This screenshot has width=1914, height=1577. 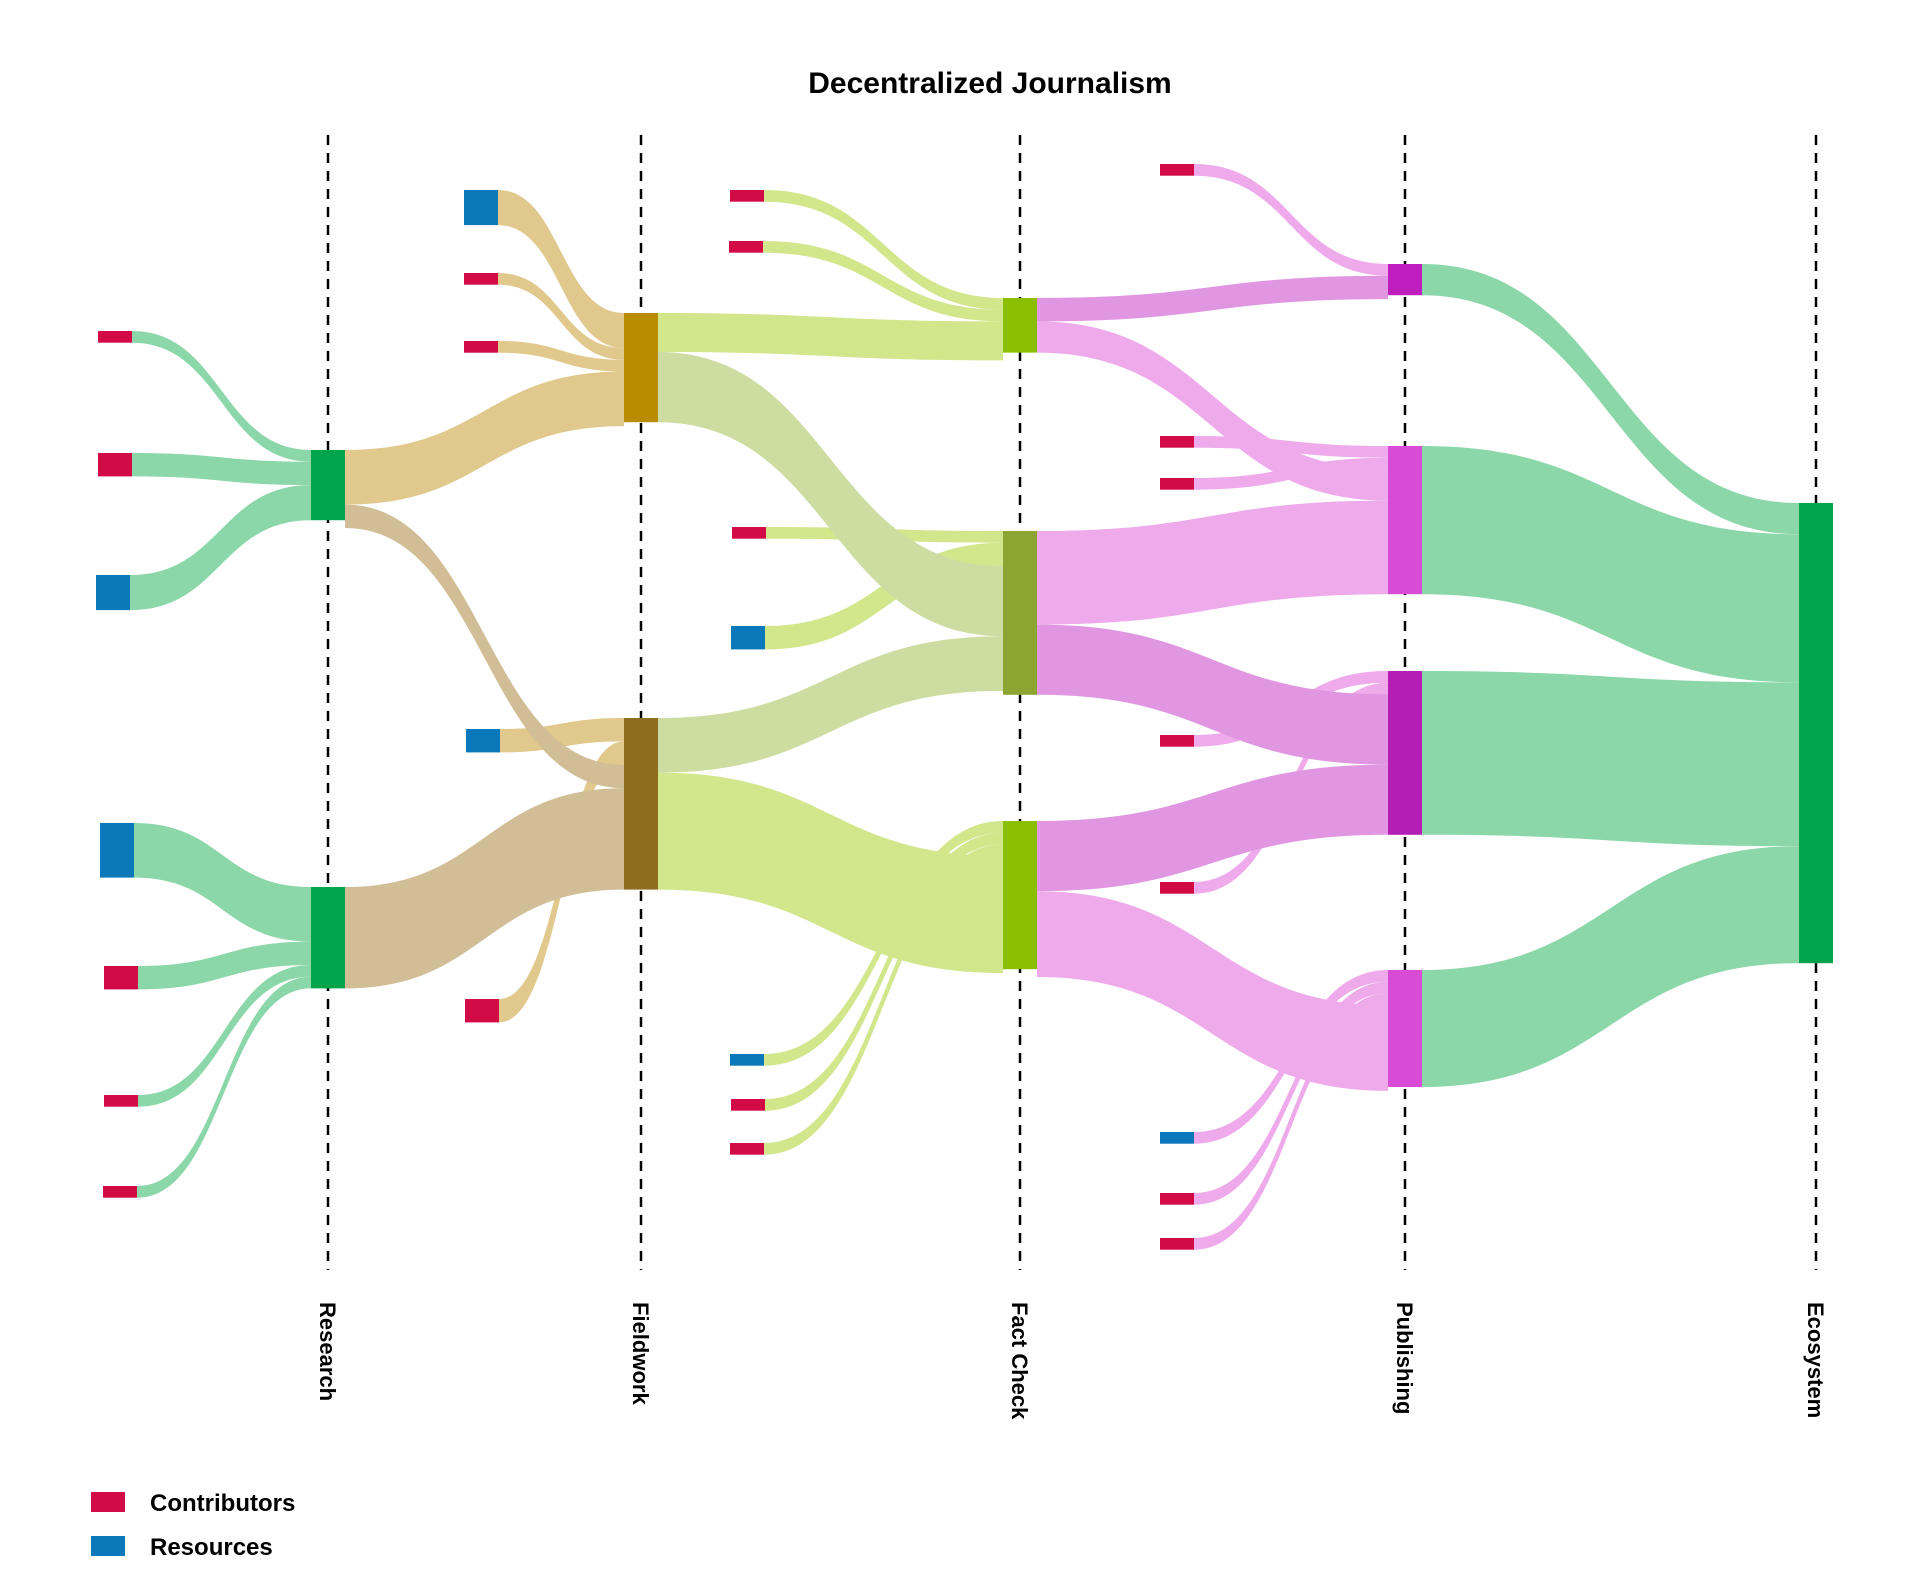 What do you see at coordinates (830, 704) in the screenshot?
I see `link-flow-f2-c2` at bounding box center [830, 704].